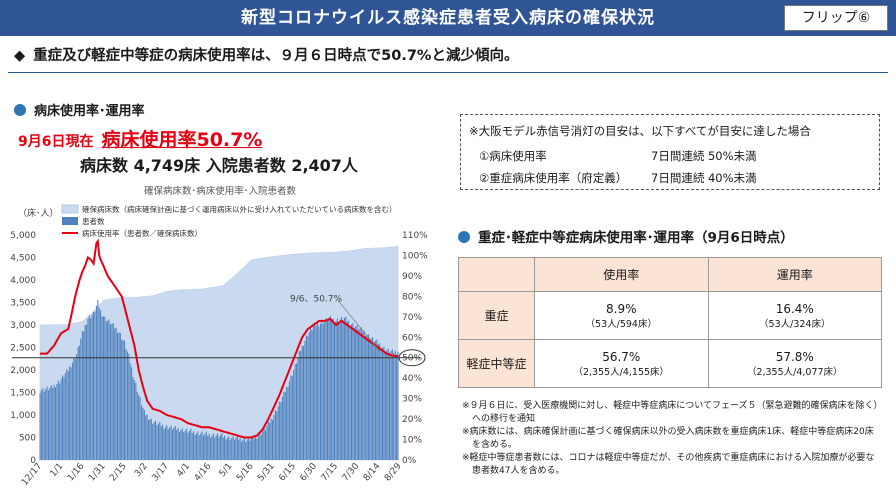 This screenshot has height=504, width=896. I want to click on x-tick-label: 6/30, so click(308, 472).